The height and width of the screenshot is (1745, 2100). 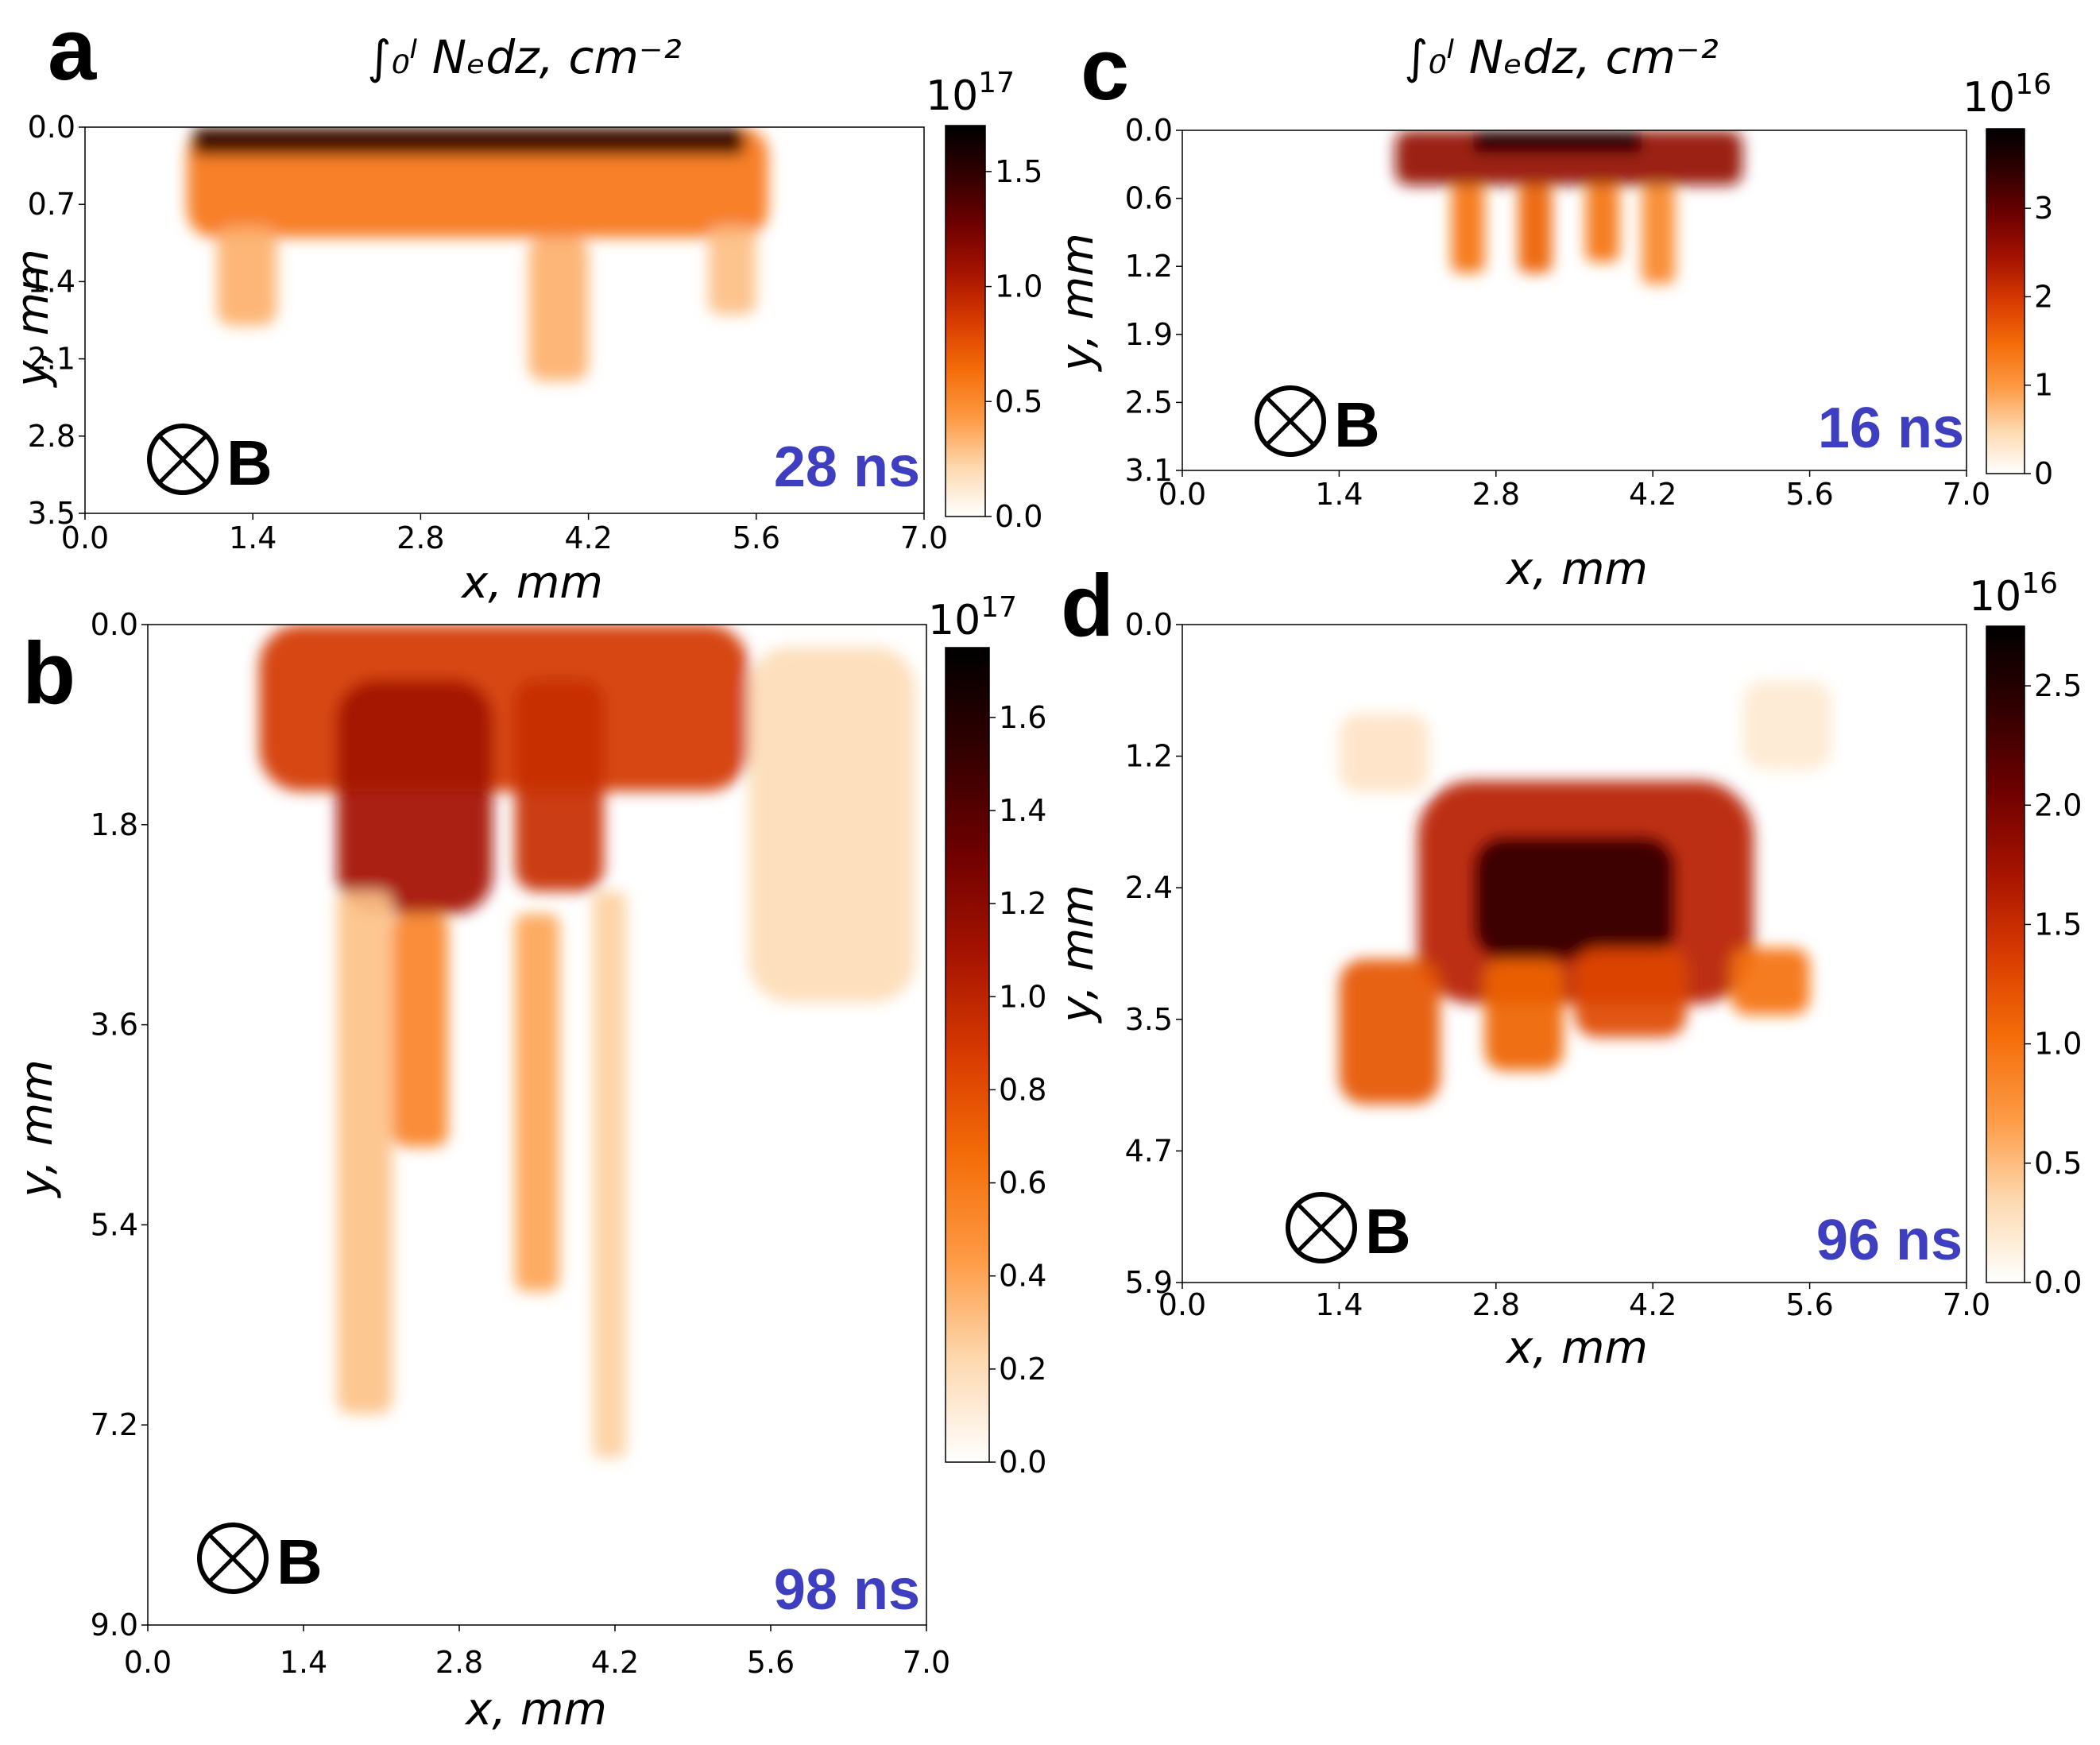 I want to click on chart-title: ∫₀ˡ Nₑdz, cm⁻², so click(x=1561, y=57).